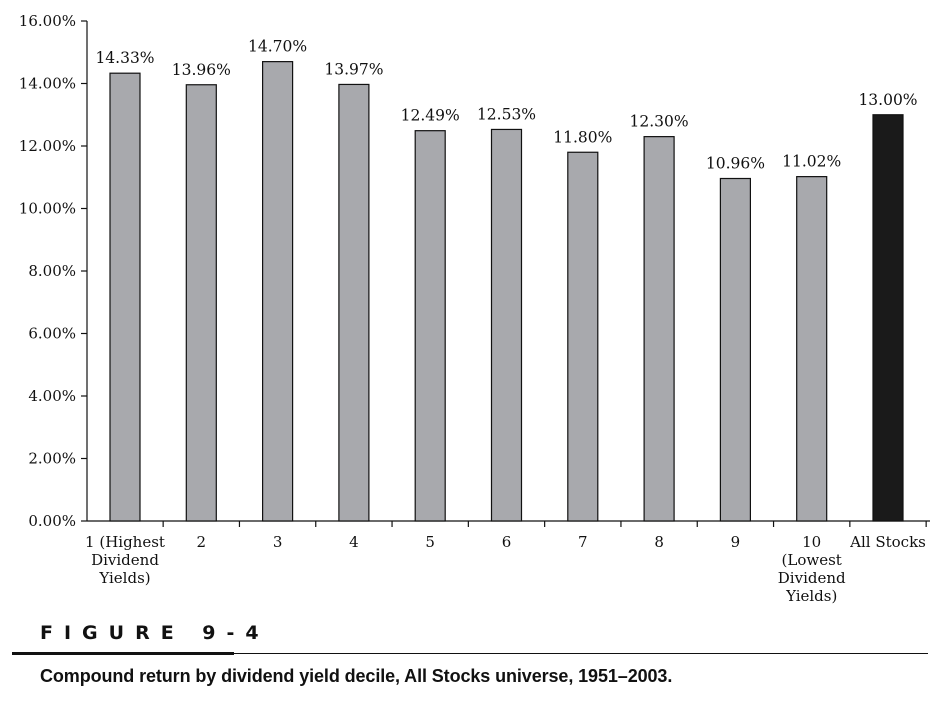 The width and height of the screenshot is (940, 701). I want to click on x-tick-label: 2, so click(202, 542).